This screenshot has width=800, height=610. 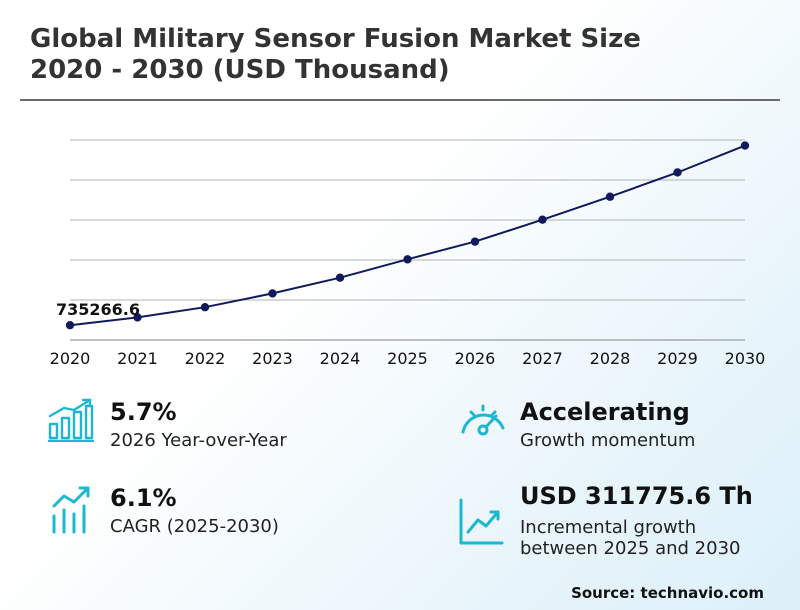 What do you see at coordinates (677, 358) in the screenshot?
I see `x-tick-label: 2029` at bounding box center [677, 358].